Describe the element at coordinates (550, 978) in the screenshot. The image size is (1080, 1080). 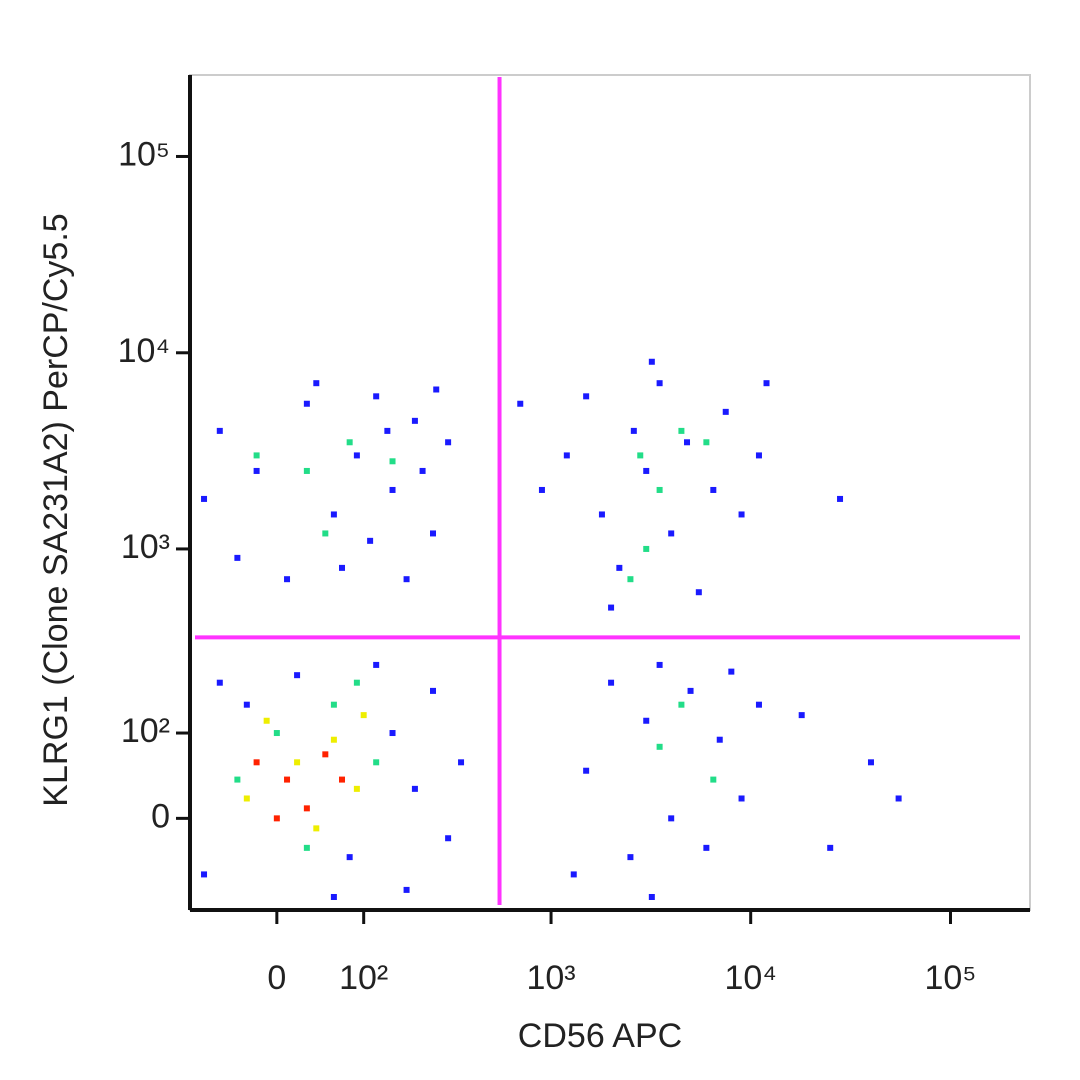
I see `x-tick-label: 10³` at that location.